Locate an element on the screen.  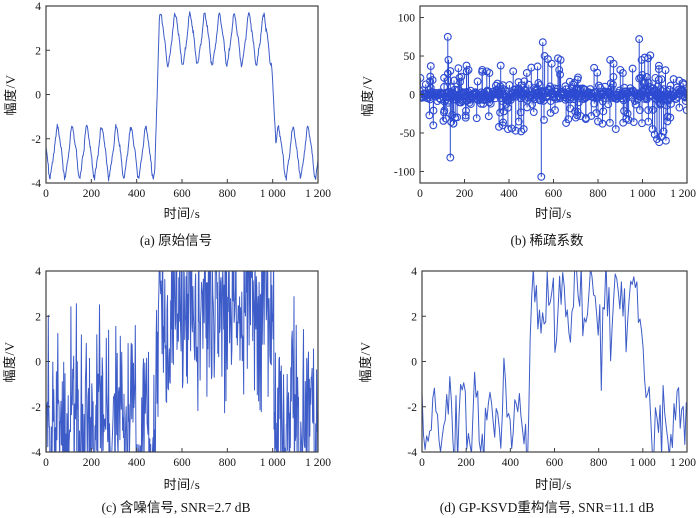
y-tick-label: 4 is located at coordinates (38, 7).